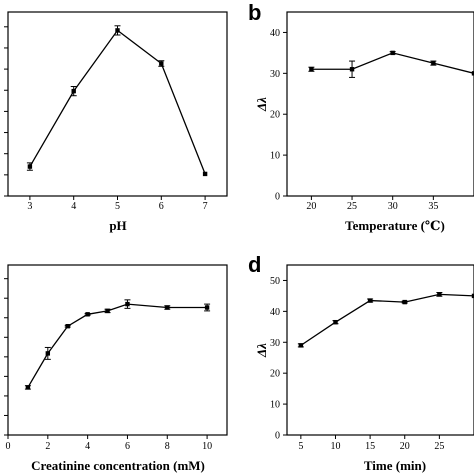 This screenshot has width=474, height=474. I want to click on x-axis-label: Creatinine concentration (mM), so click(118, 465).